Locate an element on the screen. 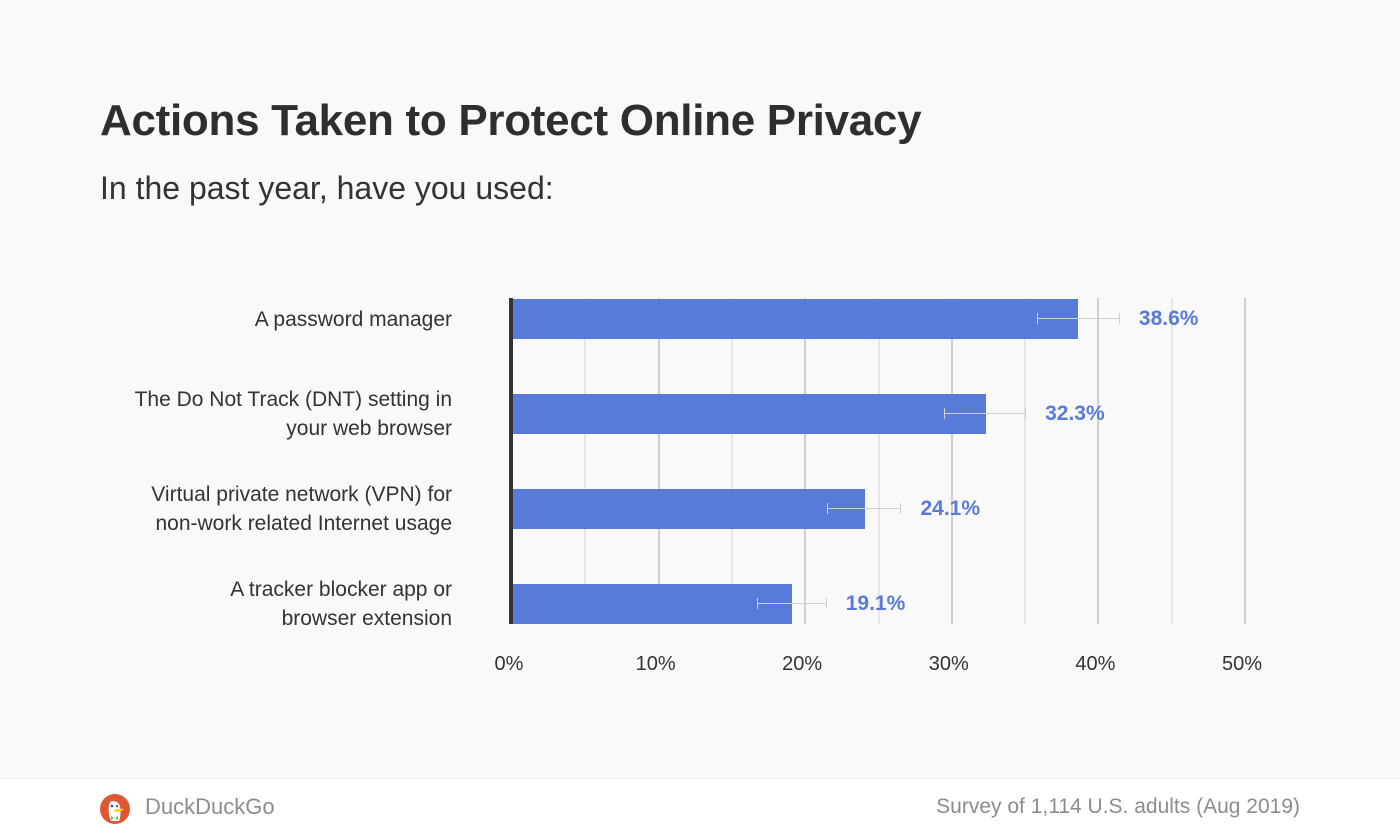 This screenshot has height=838, width=1400. value-label: 32.3% is located at coordinates (1075, 413).